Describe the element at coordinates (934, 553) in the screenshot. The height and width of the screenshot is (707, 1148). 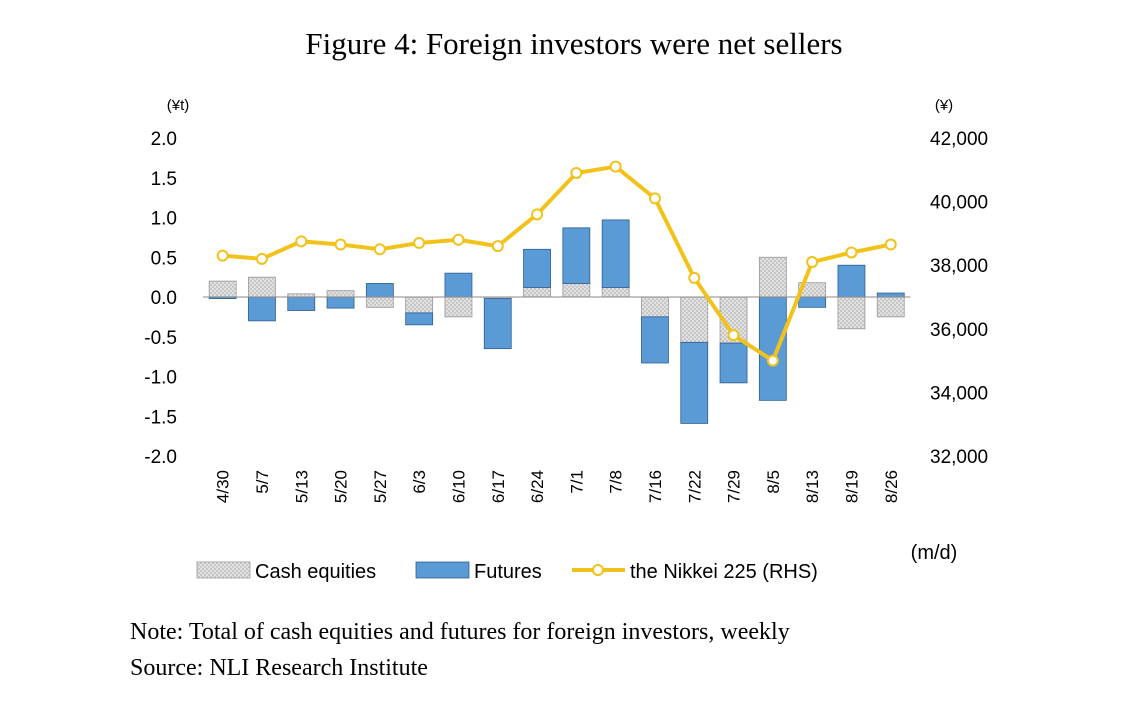
I see `x-axis-unit: (m/d)` at that location.